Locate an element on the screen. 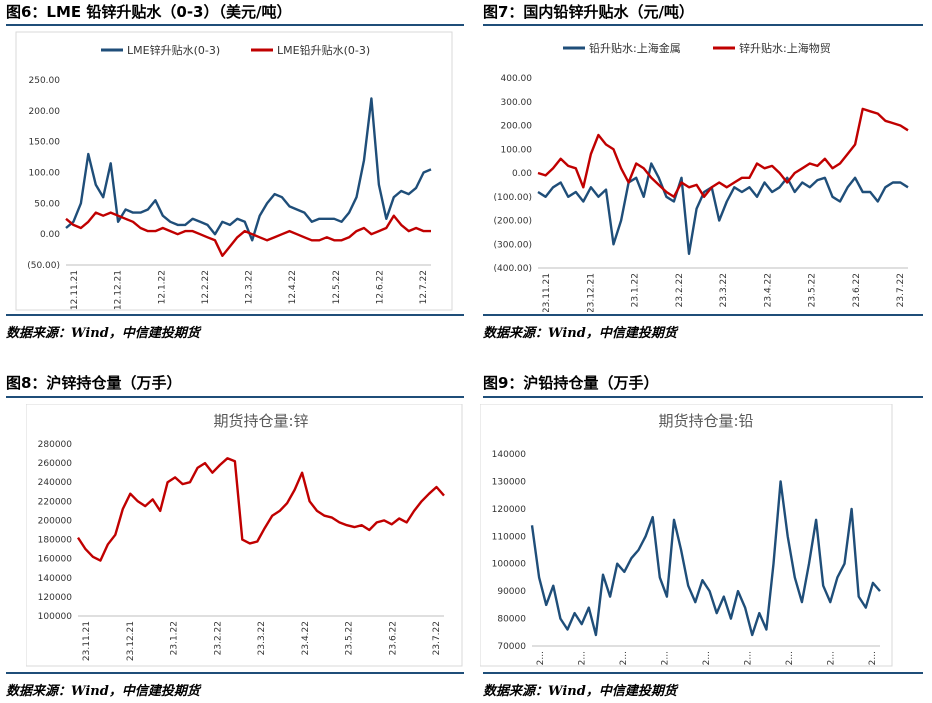  y-tick-label: 220000 is located at coordinates (55, 502).